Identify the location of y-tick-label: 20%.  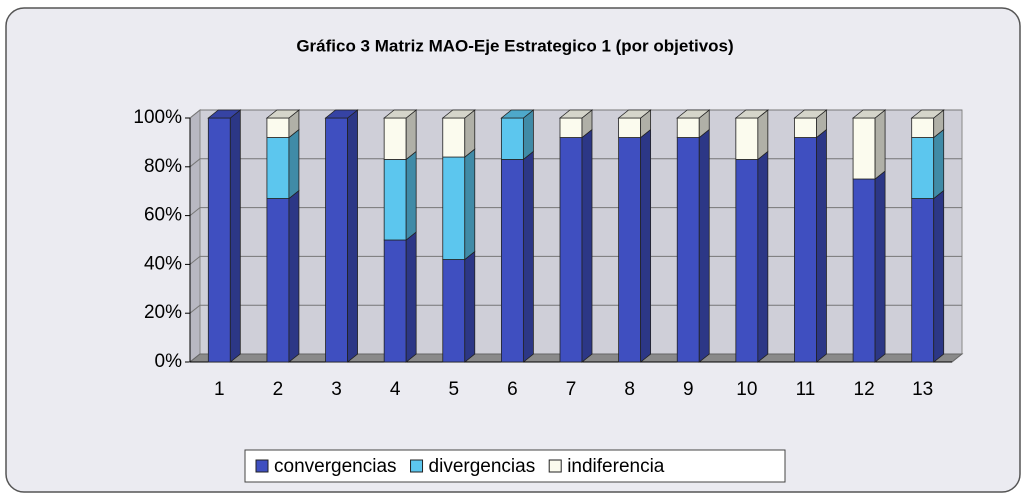
(163, 312).